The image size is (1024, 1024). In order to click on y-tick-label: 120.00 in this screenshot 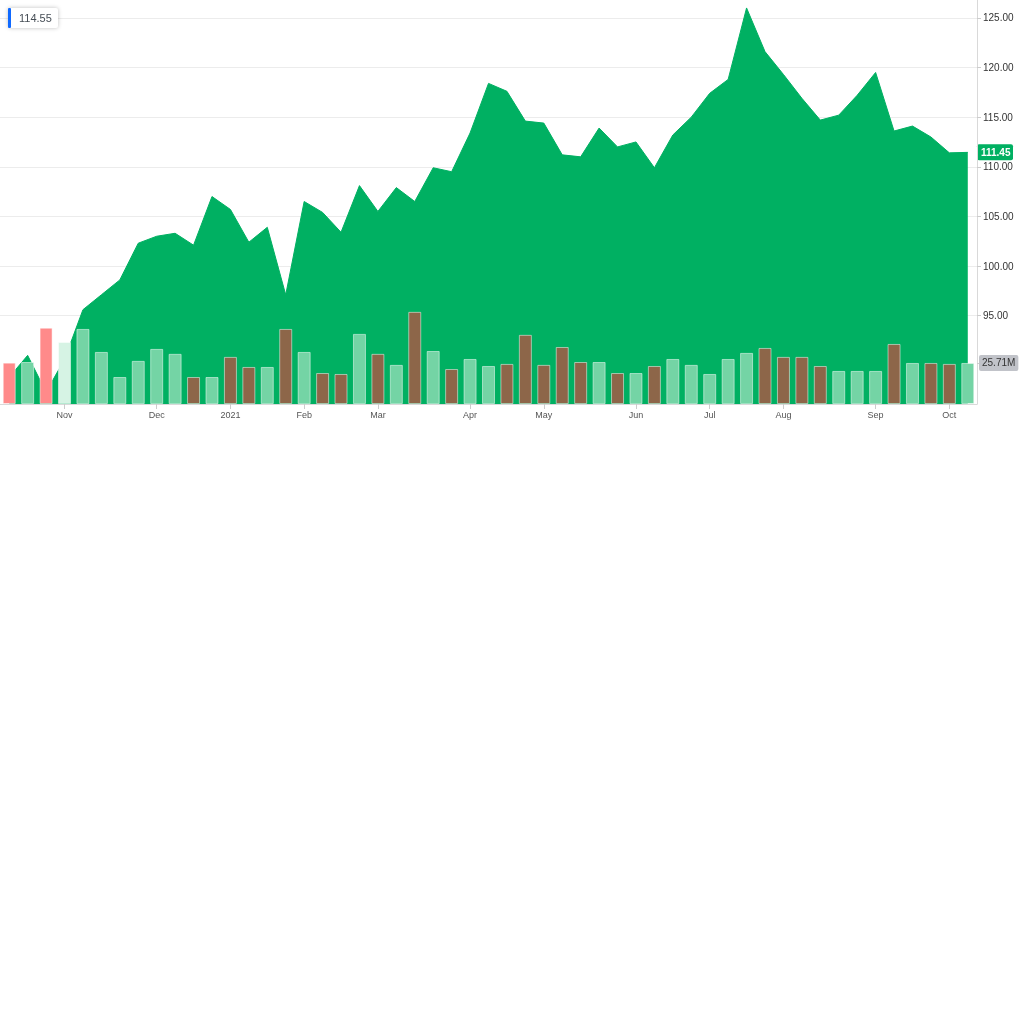, I will do `click(999, 67)`.